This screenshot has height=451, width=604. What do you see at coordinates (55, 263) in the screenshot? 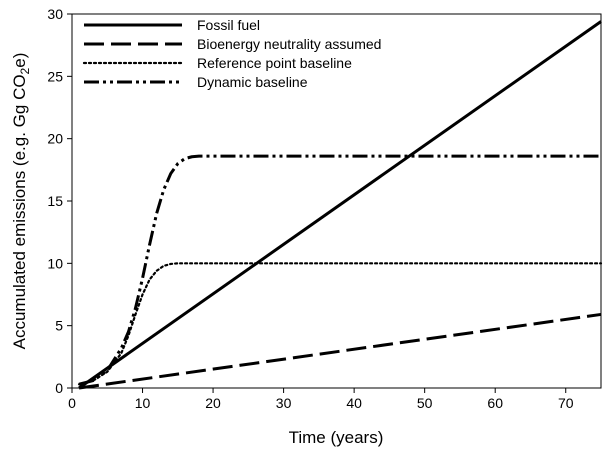
I see `y-tick-label: 10` at bounding box center [55, 263].